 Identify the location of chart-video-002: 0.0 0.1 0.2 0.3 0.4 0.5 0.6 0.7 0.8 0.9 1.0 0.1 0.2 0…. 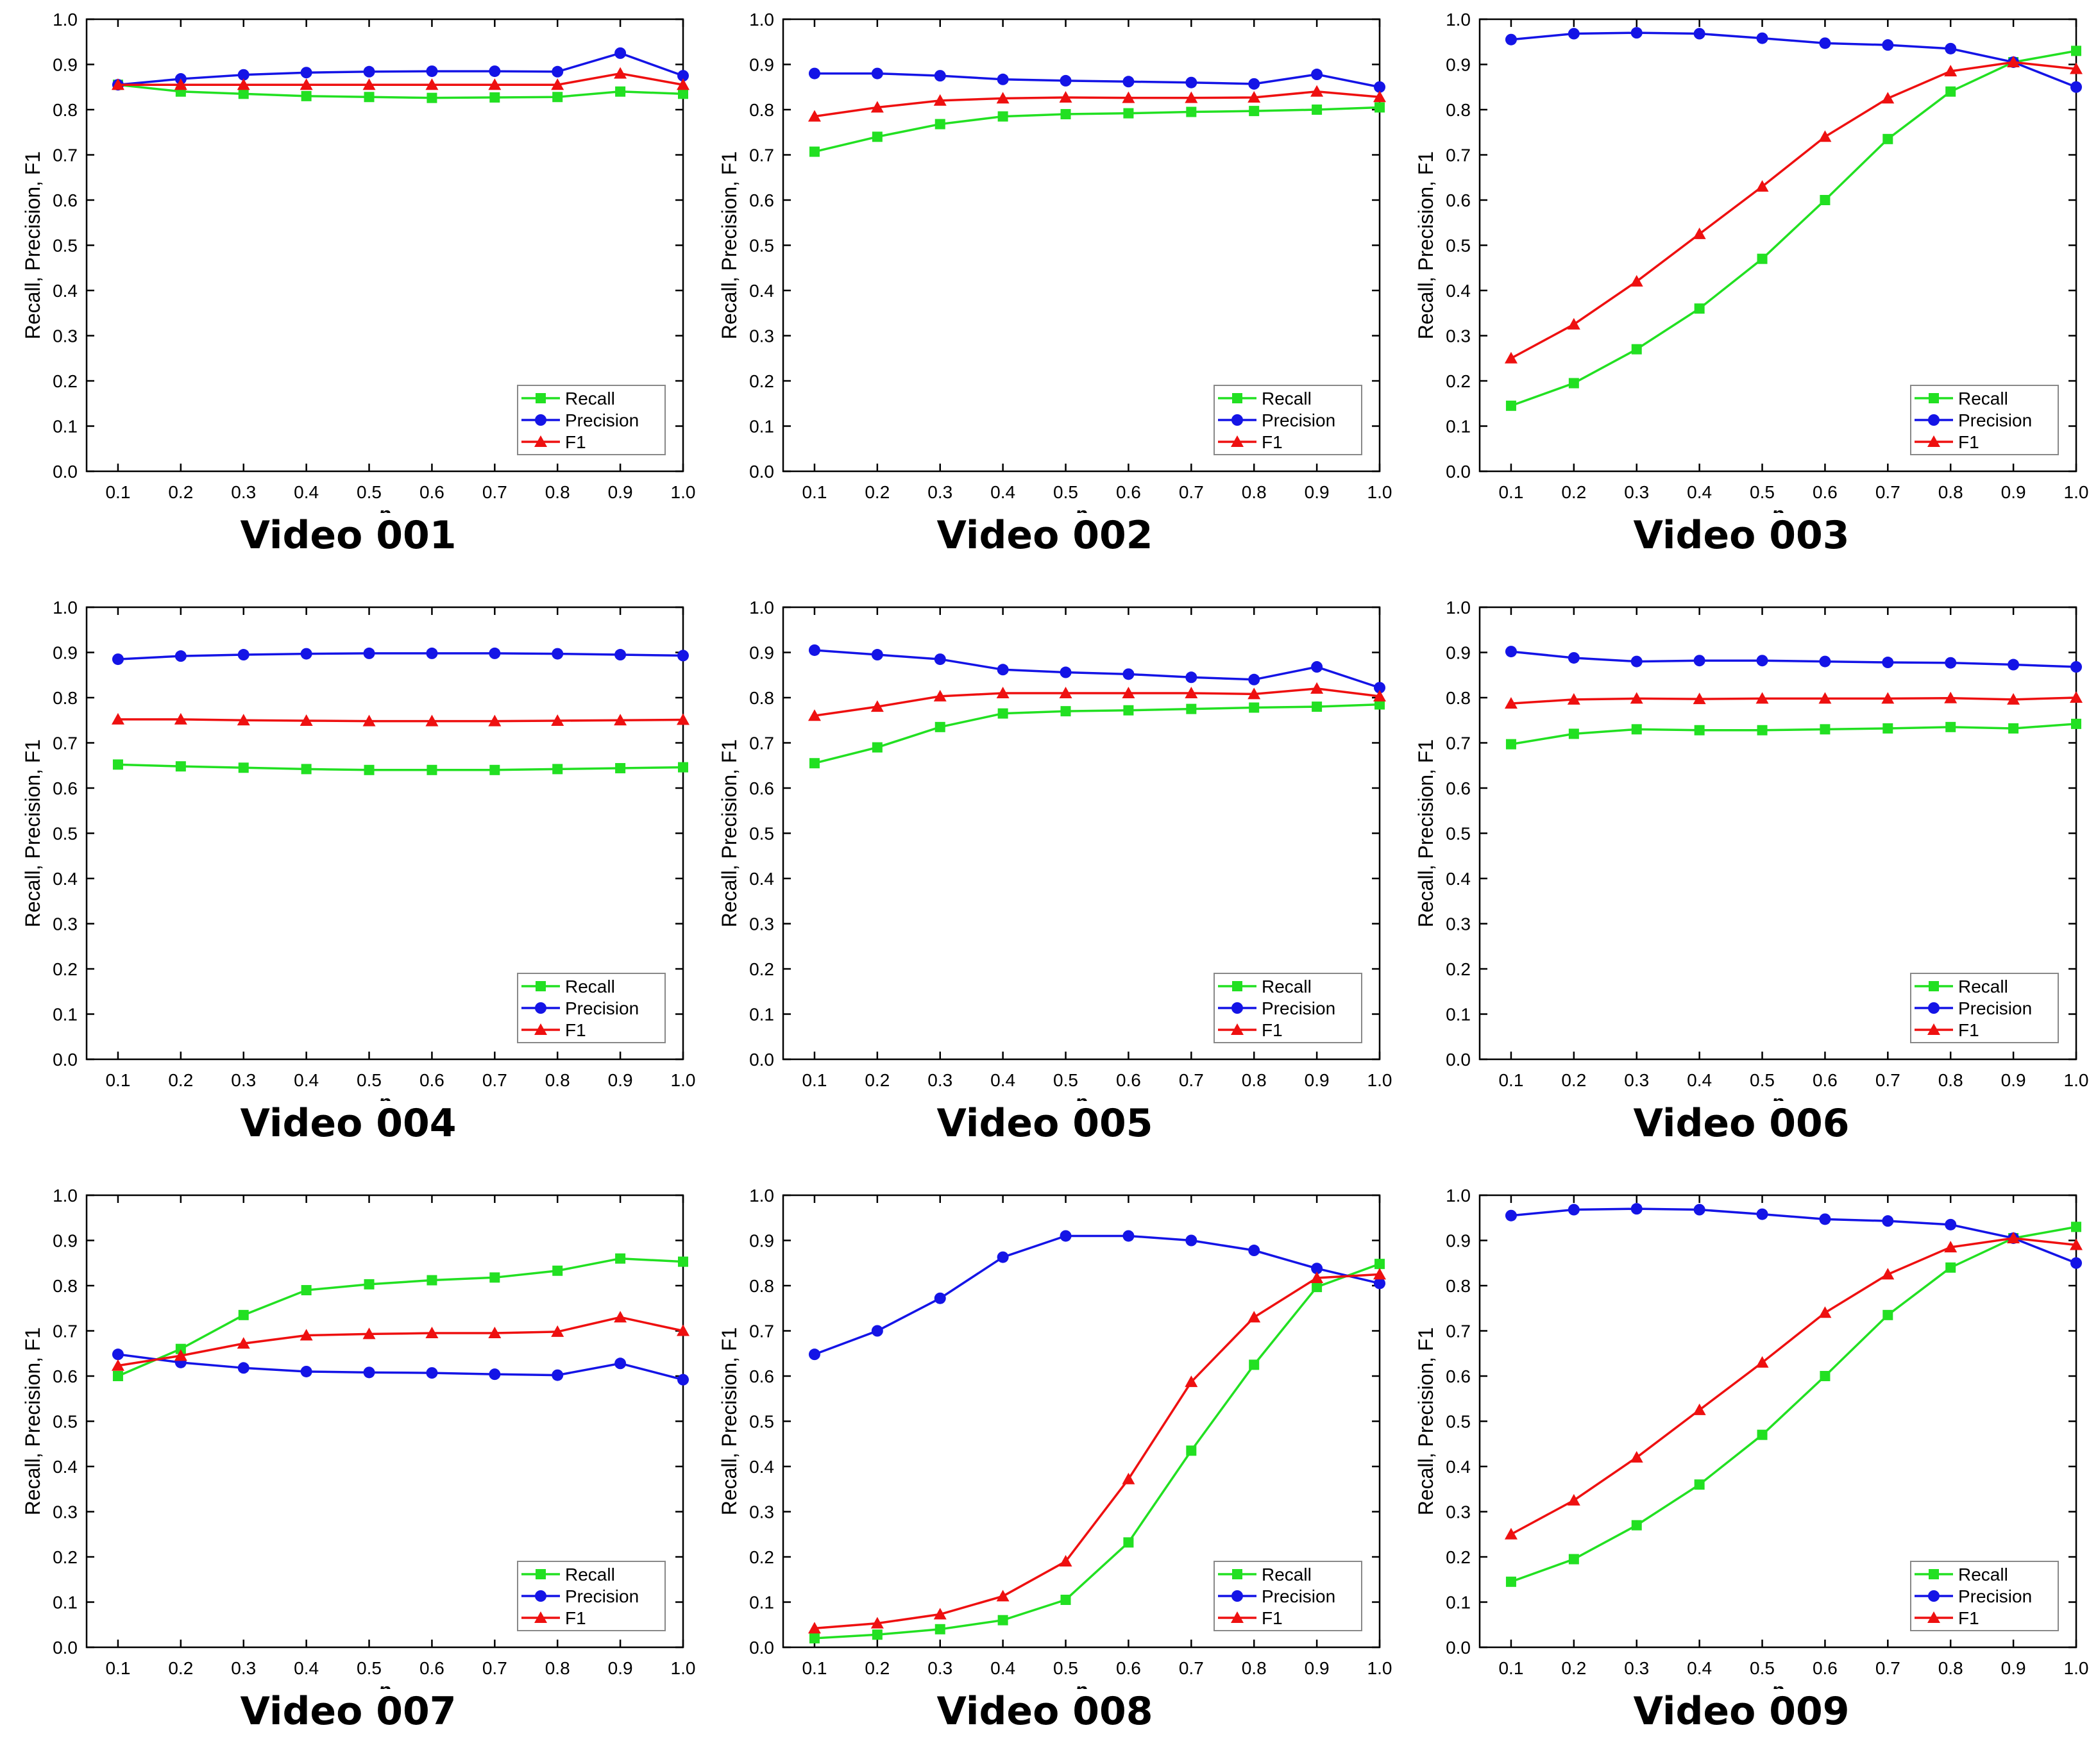
(1045, 294).